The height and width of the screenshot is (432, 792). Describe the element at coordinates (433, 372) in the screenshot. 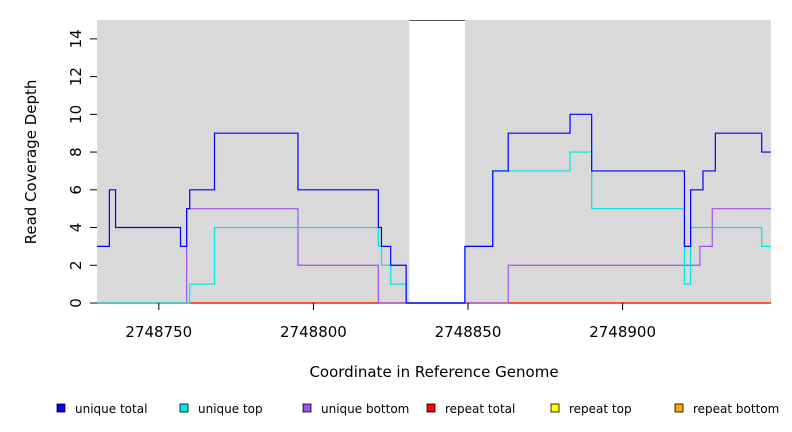

I see `x-axis-title: Coordinate in Reference Genome` at that location.